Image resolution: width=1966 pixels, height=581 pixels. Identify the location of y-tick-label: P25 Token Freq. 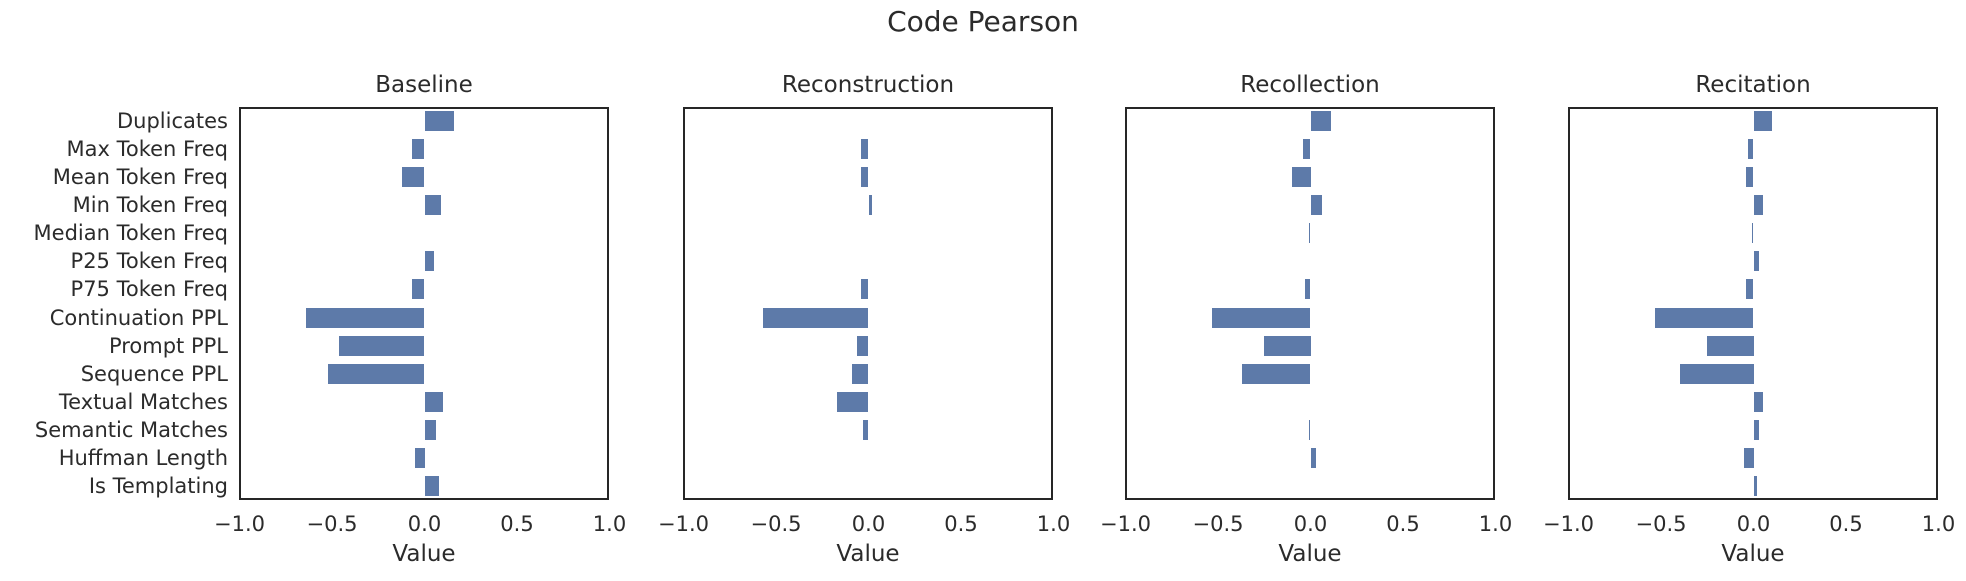
(149, 261).